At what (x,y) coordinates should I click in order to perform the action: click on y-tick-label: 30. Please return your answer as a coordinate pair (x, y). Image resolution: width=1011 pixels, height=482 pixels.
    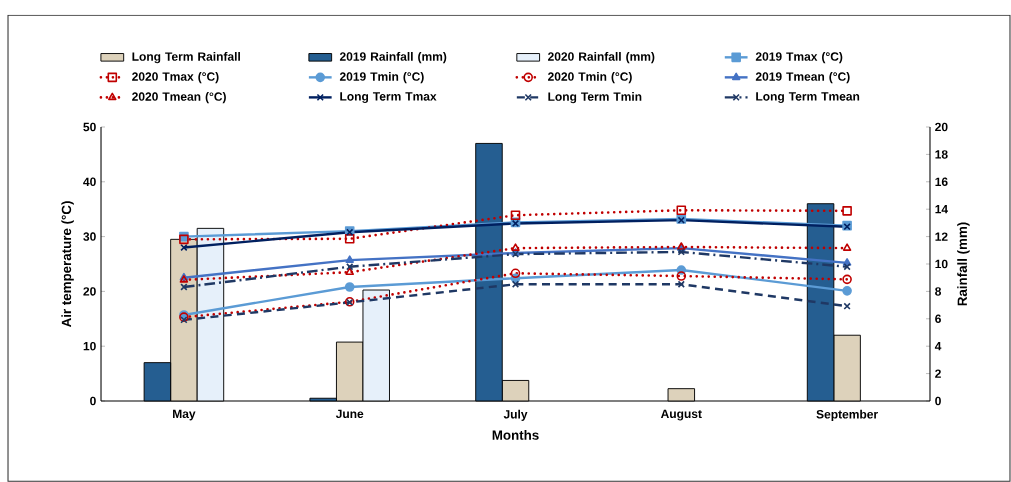
    Looking at the image, I should click on (89, 236).